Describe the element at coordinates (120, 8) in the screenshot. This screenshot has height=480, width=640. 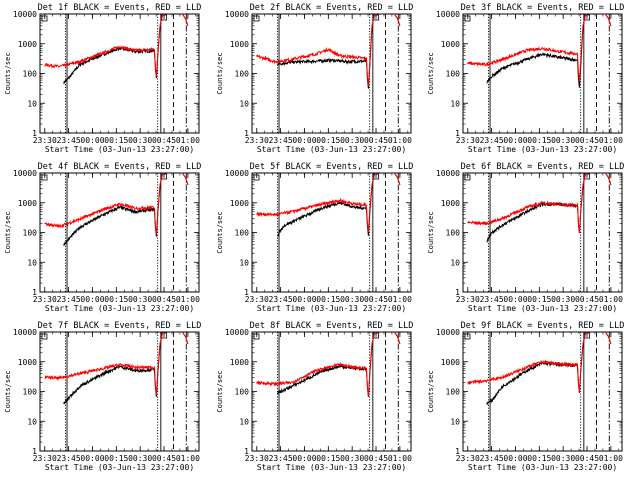
I see `panel-title: Det 1f BLACK = Events, RED = LLD` at that location.